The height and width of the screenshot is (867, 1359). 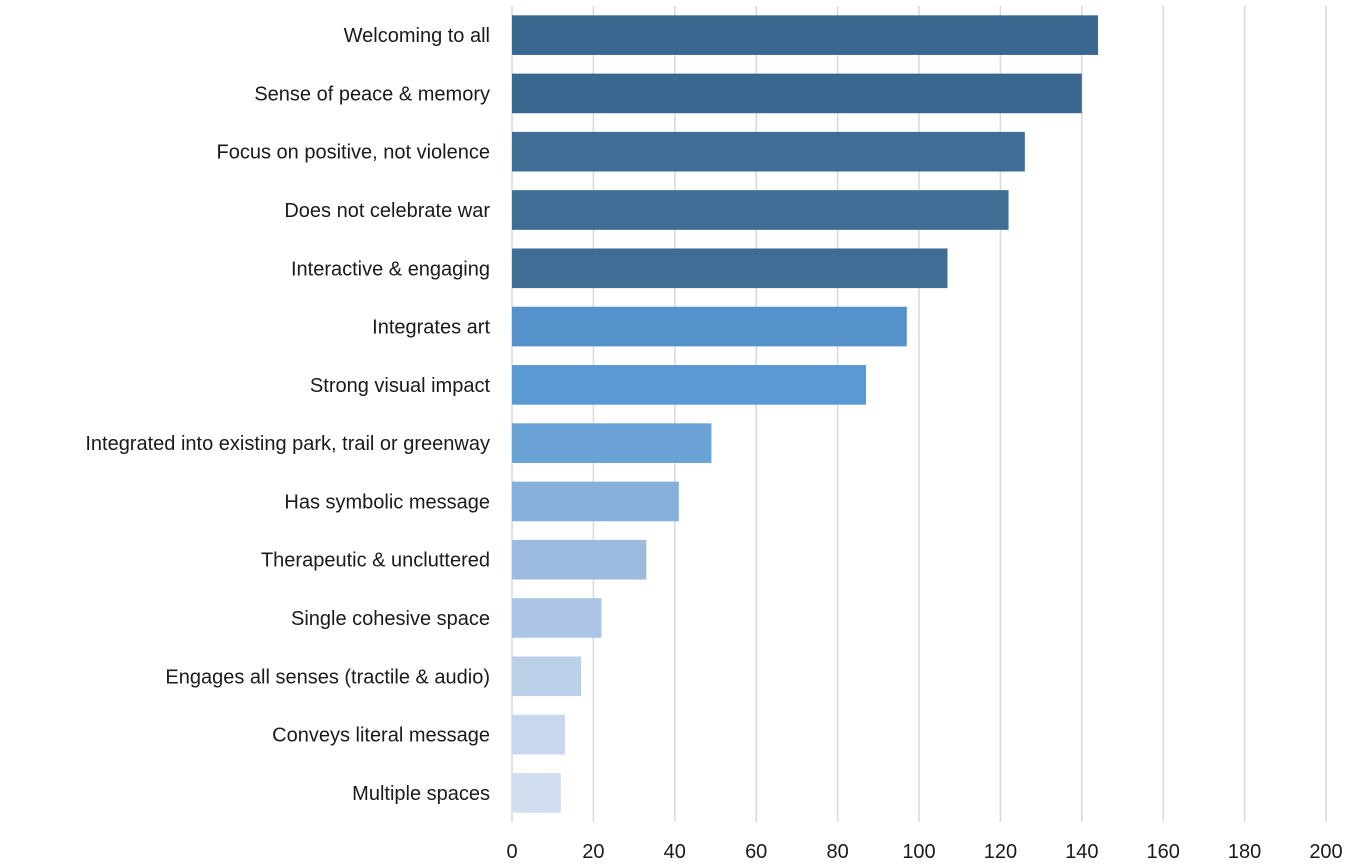 What do you see at coordinates (1163, 852) in the screenshot?
I see `x-tick-label: 160` at bounding box center [1163, 852].